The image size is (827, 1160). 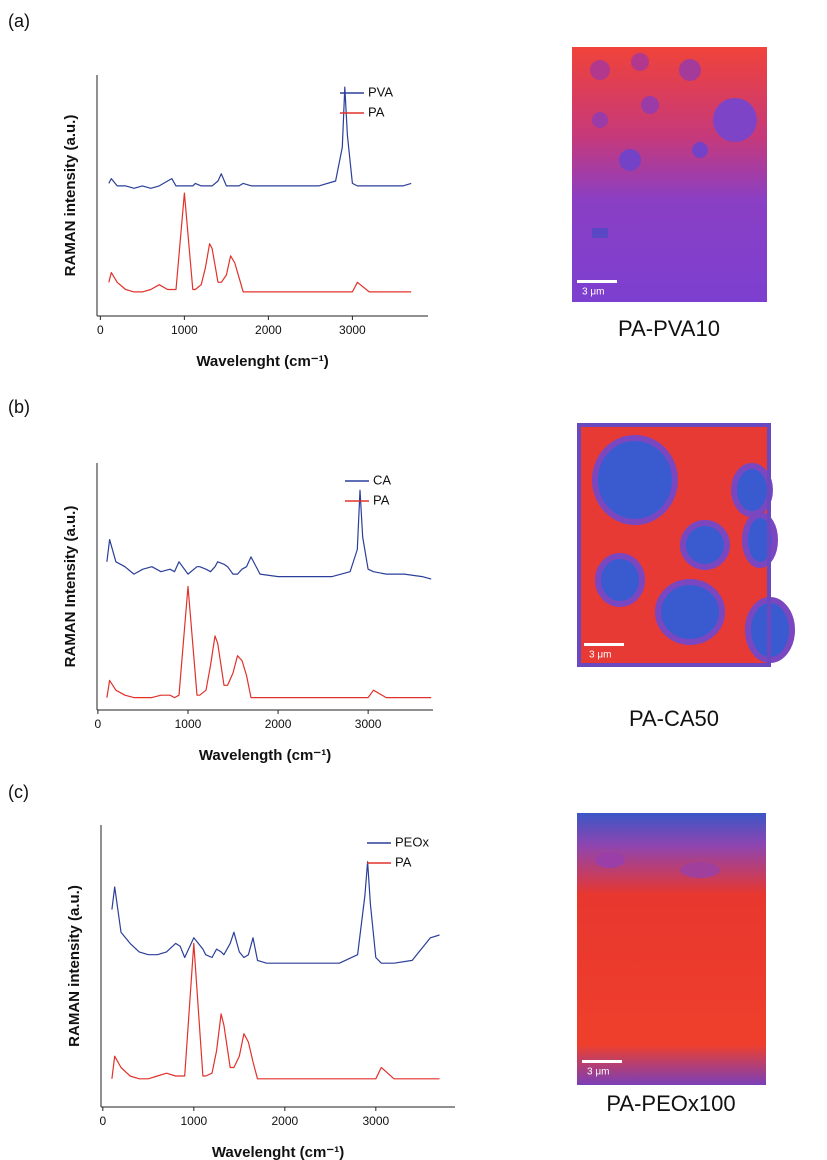 I want to click on legend-label: CA, so click(x=382, y=479).